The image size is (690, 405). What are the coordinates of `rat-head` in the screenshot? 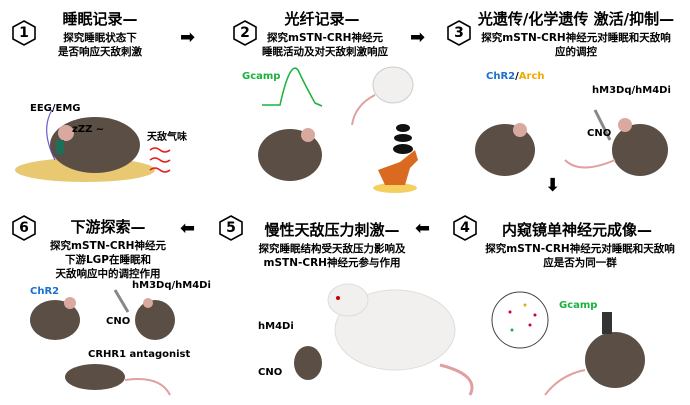 It's located at (348, 300).